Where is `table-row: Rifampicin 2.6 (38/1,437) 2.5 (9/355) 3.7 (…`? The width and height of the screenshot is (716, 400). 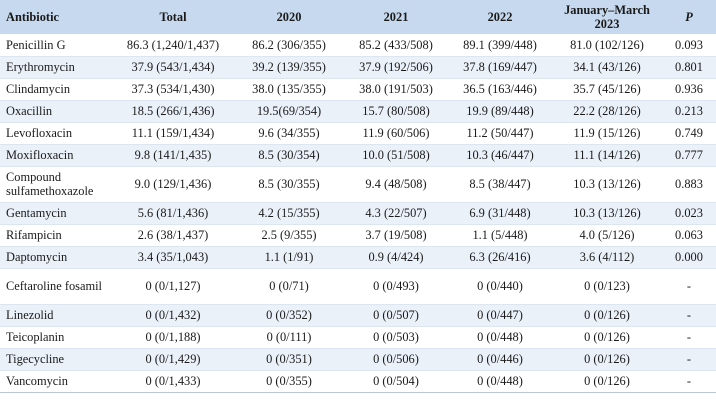 table-row: Rifampicin 2.6 (38/1,437) 2.5 (9/355) 3.7 (… is located at coordinates (358, 235).